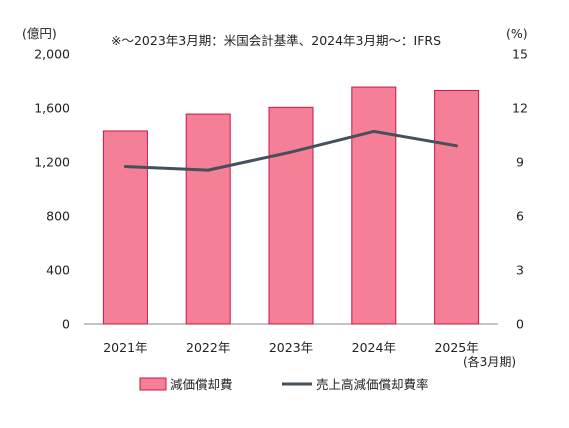 This screenshot has width=569, height=428. What do you see at coordinates (456, 347) in the screenshot?
I see `x-tick-label: 2025年` at bounding box center [456, 347].